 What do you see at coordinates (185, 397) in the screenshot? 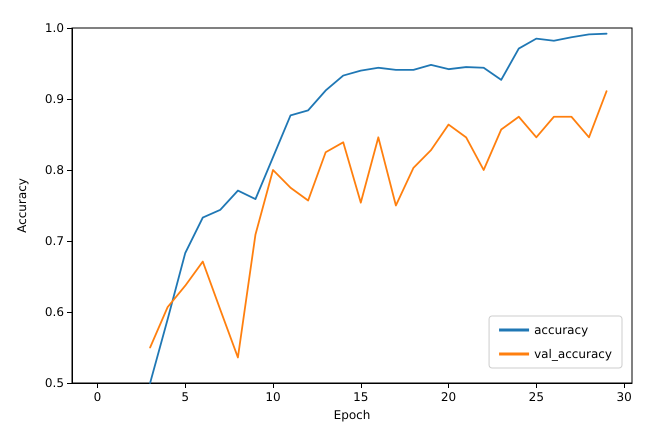
I see `x-tick-label: 5` at bounding box center [185, 397].